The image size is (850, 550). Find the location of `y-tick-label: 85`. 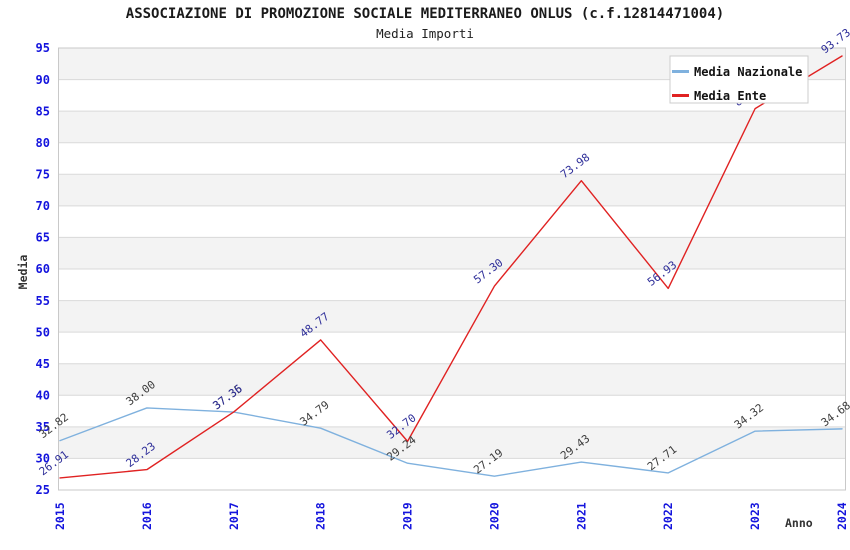

y-tick-label: 85 is located at coordinates (43, 111).